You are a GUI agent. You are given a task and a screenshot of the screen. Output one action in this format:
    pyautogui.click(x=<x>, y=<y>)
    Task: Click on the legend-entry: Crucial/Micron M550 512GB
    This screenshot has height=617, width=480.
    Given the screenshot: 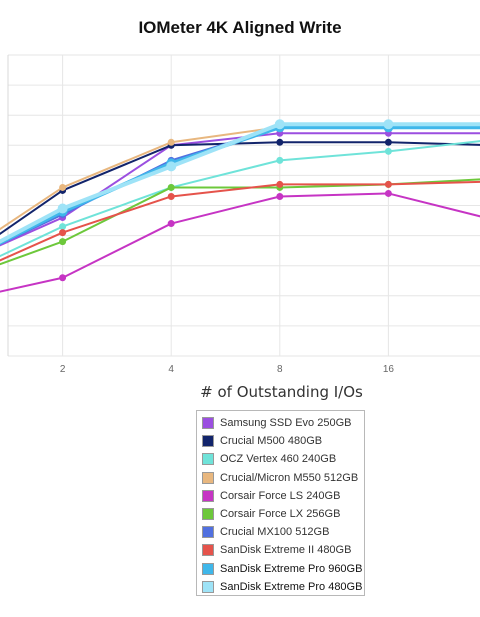 What is the action you would take?
    pyautogui.click(x=280, y=478)
    